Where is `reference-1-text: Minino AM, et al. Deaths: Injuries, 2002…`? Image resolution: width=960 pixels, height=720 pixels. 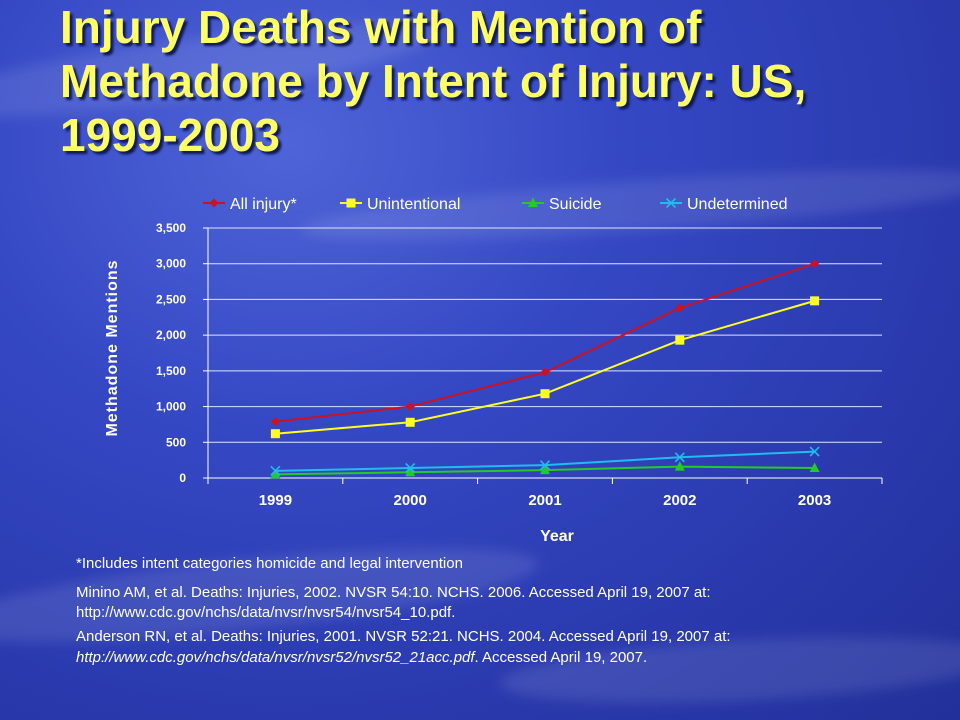 reference-1-text: Minino AM, et al. Deaths: Injuries, 2002… is located at coordinates (393, 592).